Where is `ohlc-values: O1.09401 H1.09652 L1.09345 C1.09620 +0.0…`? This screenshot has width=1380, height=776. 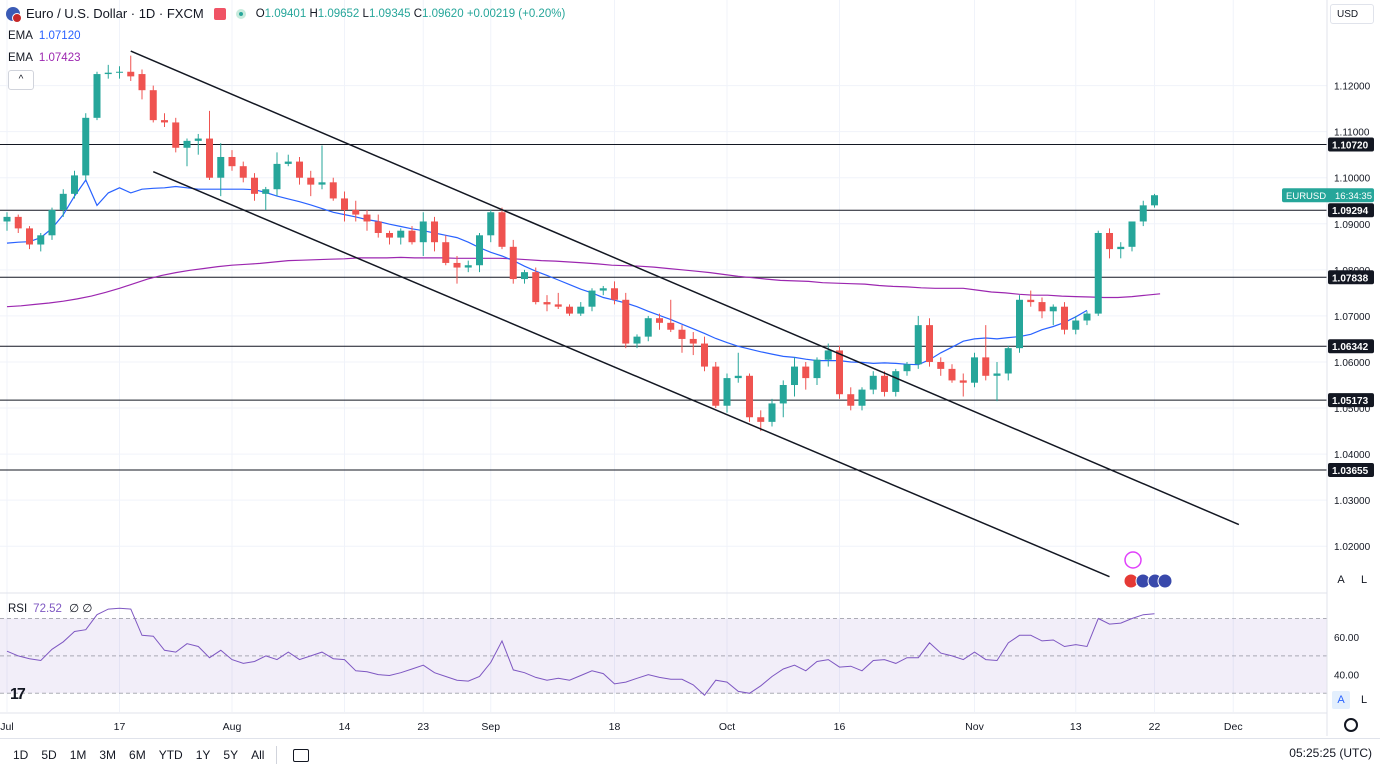 ohlc-values: O1.09401 H1.09652 L1.09345 C1.09620 +0.0… is located at coordinates (410, 13).